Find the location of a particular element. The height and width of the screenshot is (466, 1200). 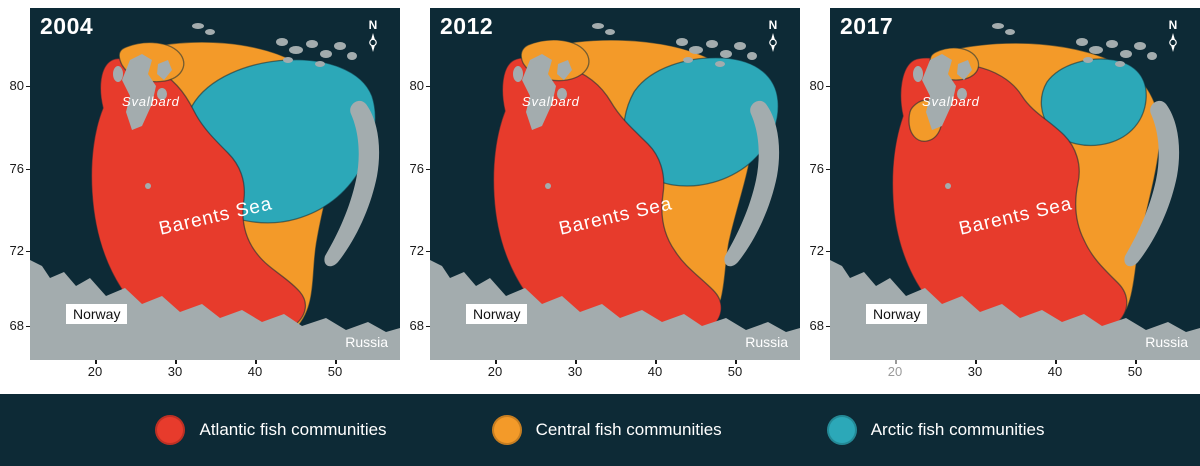

legend-item-central: Central fish communities is located at coordinates (606, 430).